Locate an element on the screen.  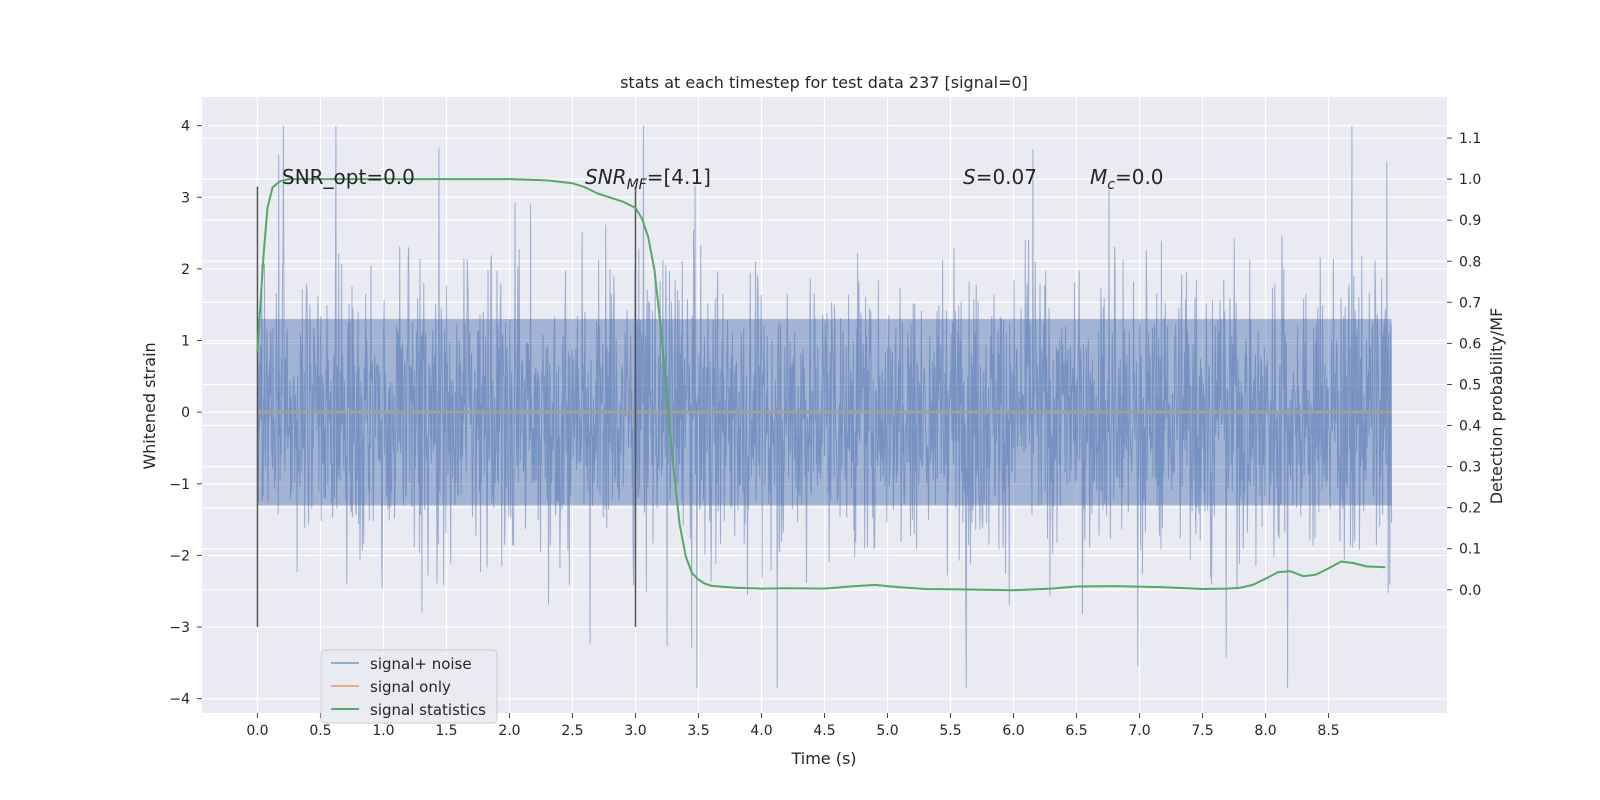
legend-box is located at coordinates (409, 686).